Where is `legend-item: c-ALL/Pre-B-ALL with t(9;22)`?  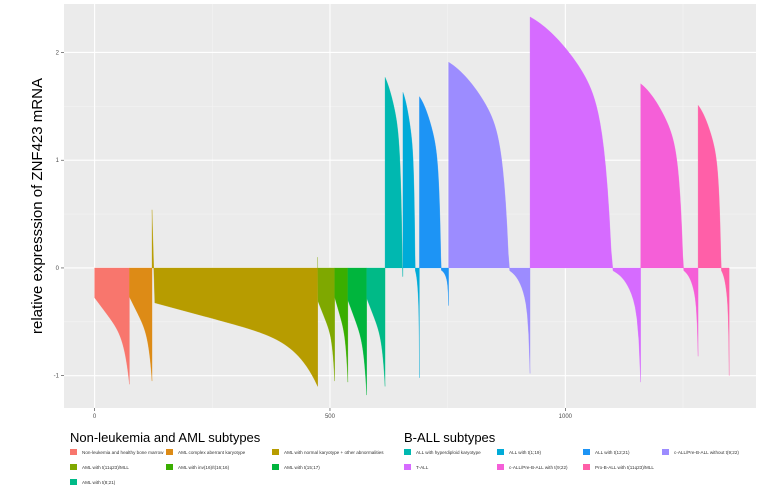 legend-item: c-ALL/Pre-B-ALL with t(9;22) is located at coordinates (532, 467).